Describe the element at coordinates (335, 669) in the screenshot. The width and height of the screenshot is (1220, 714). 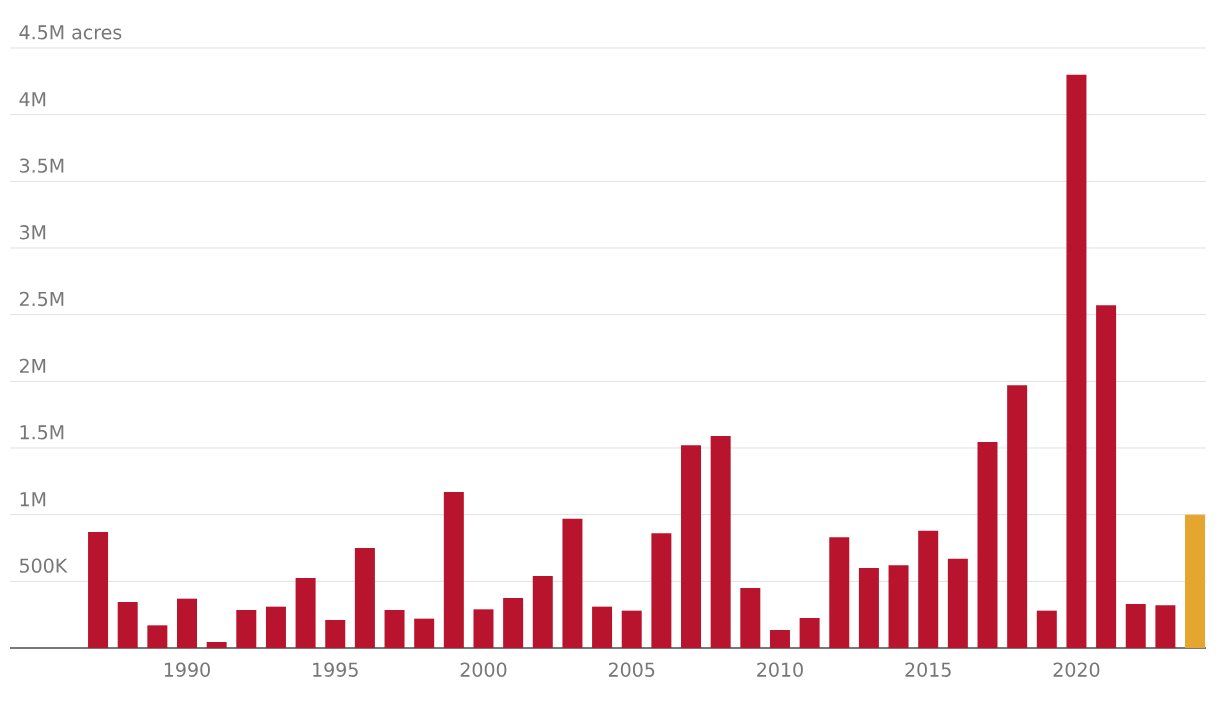
I see `x-tick-label: 1995` at that location.